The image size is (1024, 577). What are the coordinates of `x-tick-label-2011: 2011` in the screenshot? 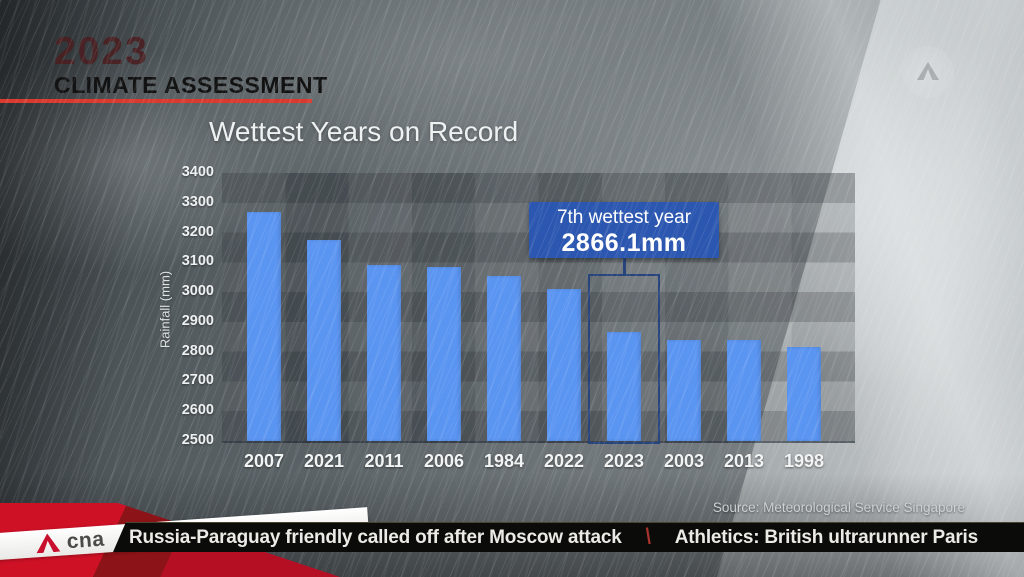 It's located at (384, 461).